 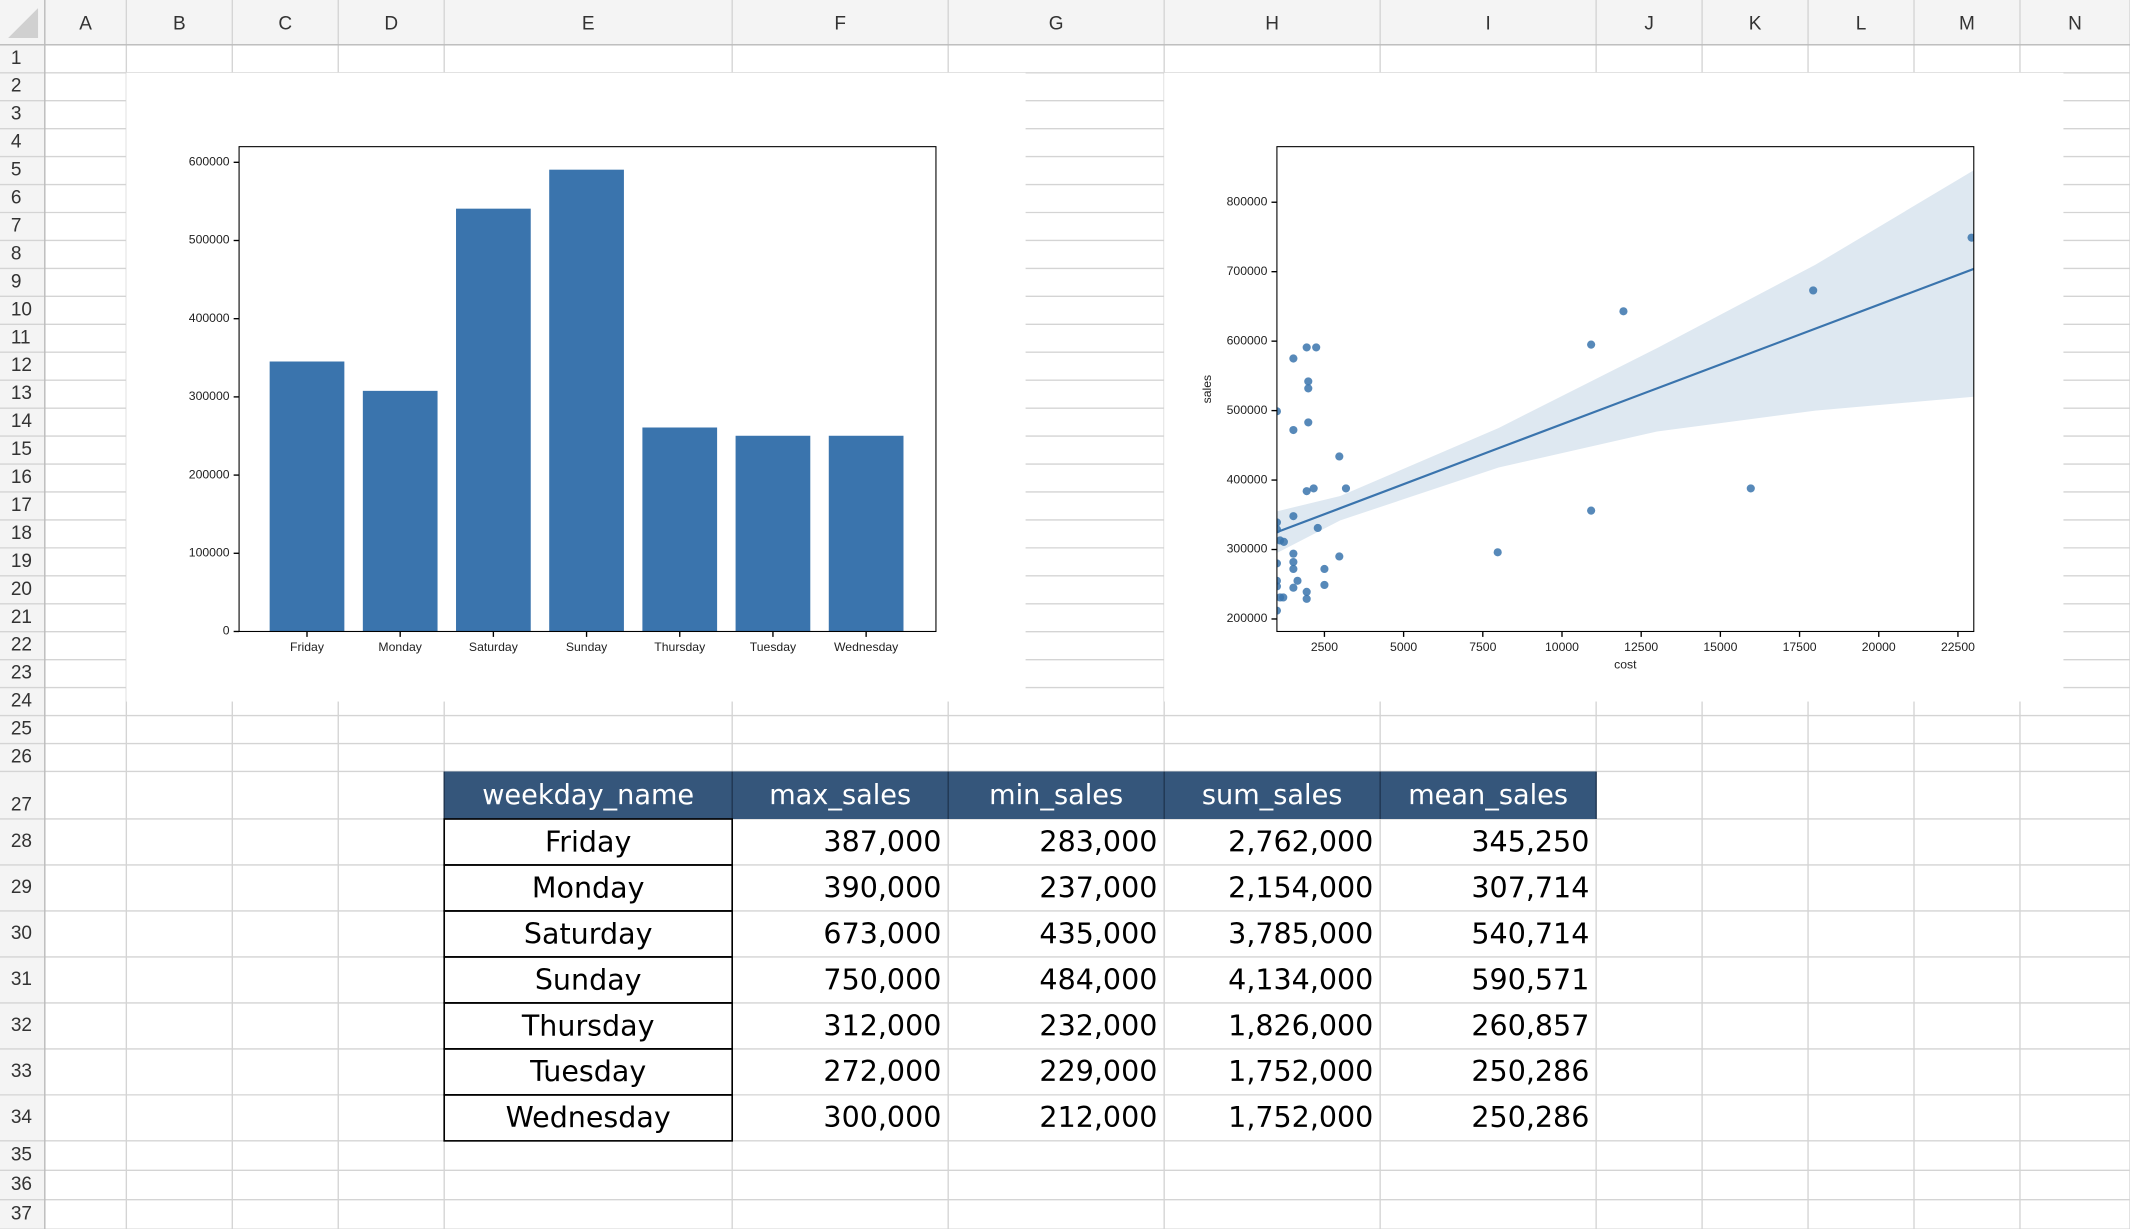 I want to click on row-header: 10, so click(x=21, y=309).